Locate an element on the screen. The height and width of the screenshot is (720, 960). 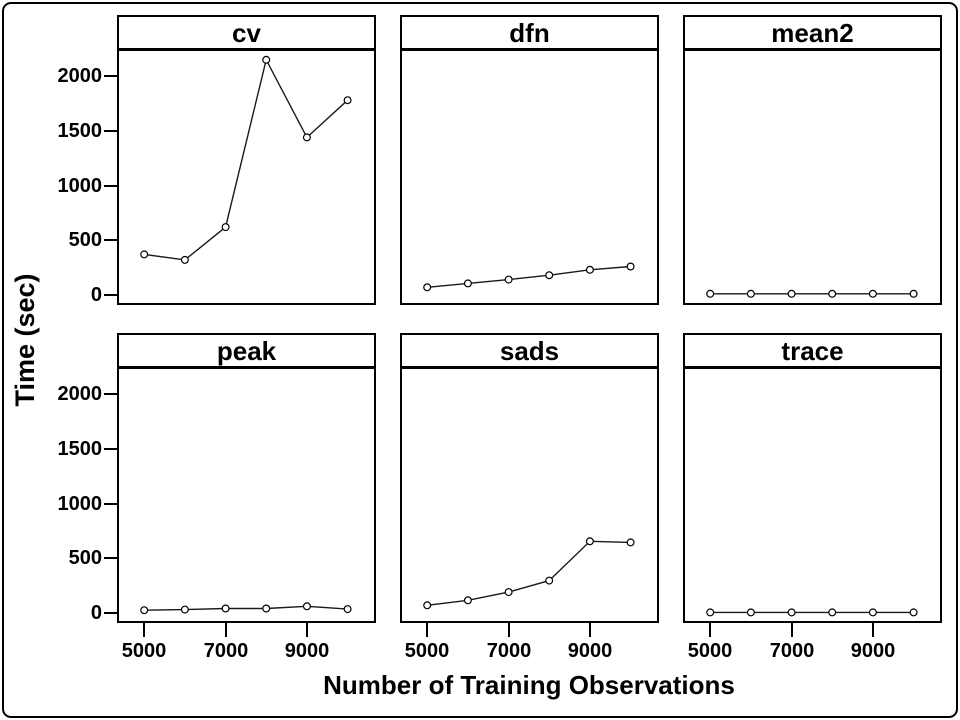
panel-trace: trace is located at coordinates (812, 478).